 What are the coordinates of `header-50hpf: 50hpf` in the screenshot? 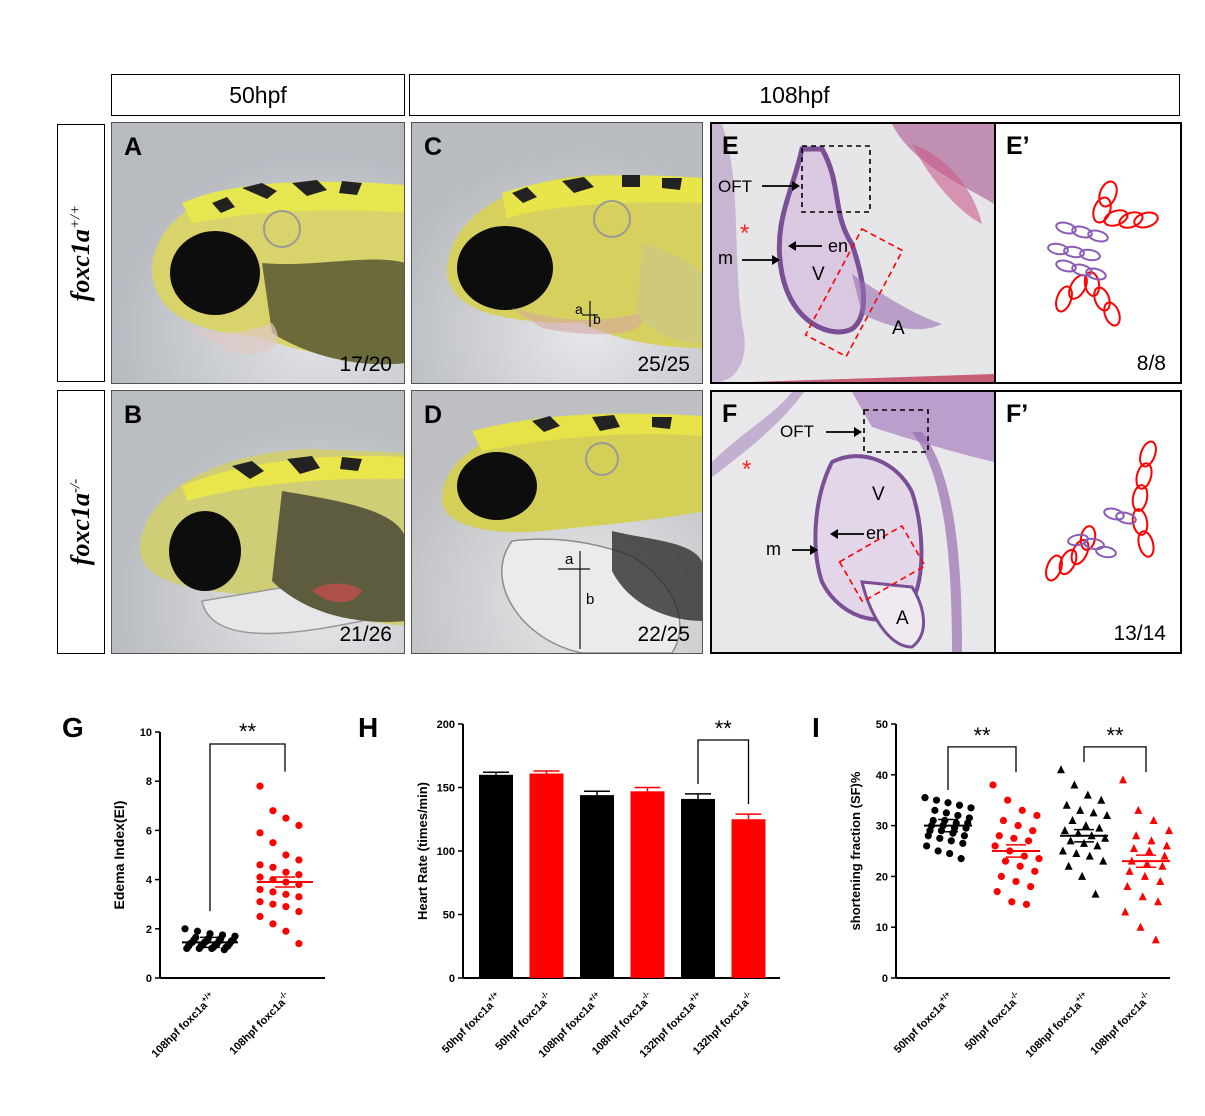 It's located at (258, 95).